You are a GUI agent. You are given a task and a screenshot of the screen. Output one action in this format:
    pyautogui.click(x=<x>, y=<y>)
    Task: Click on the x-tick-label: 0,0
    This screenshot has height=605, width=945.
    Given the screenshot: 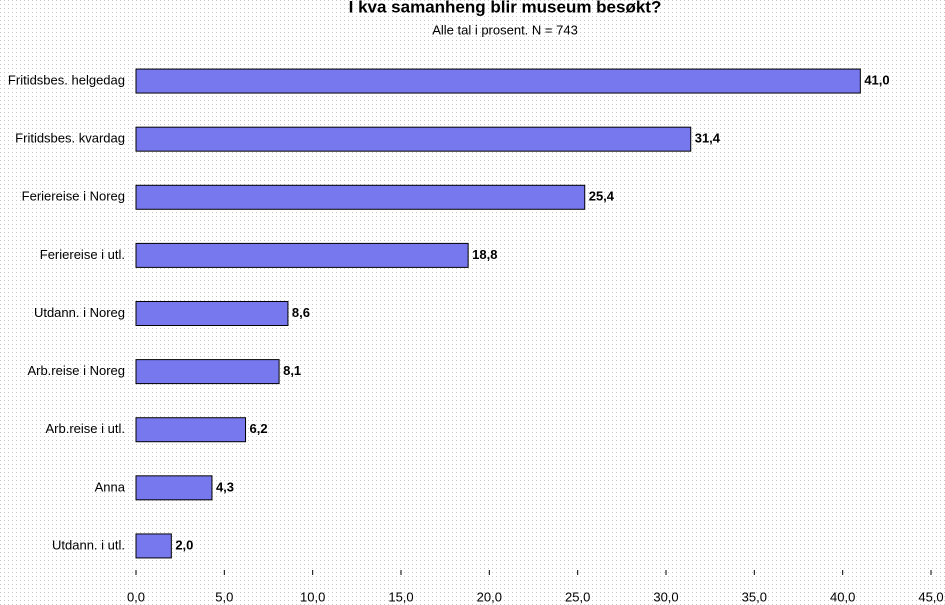 What is the action you would take?
    pyautogui.click(x=136, y=596)
    